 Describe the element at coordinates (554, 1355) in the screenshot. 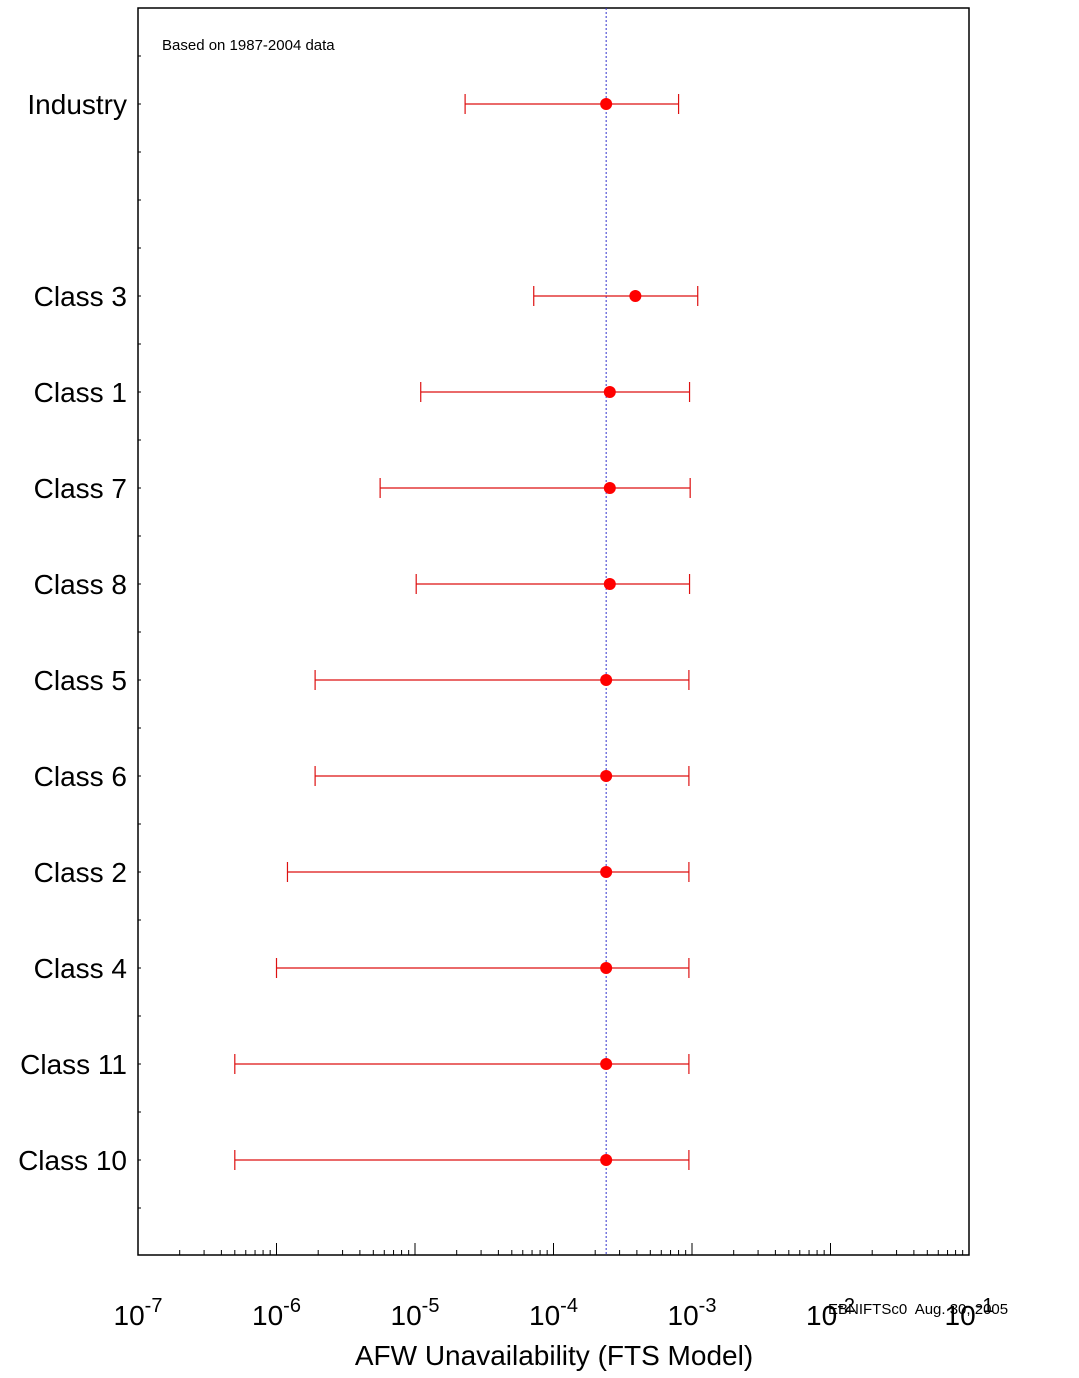

I see `x-axis-label: AFW Unavailability (FTS Model)` at that location.